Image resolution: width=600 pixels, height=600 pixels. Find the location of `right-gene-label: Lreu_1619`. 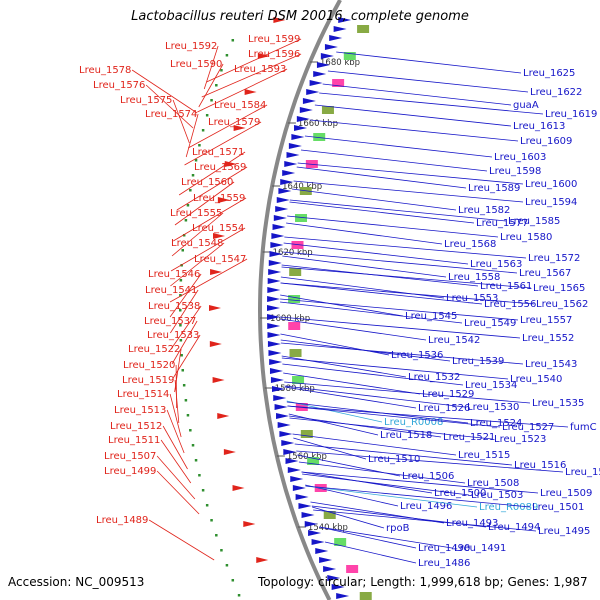

right-gene-label: Lreu_1619 is located at coordinates (571, 114).